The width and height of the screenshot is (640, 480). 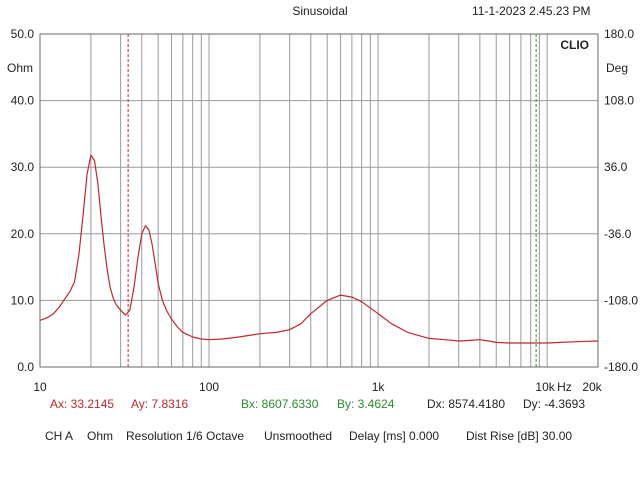 What do you see at coordinates (618, 234) in the screenshot?
I see `y-right-tick-label: -36.0` at bounding box center [618, 234].